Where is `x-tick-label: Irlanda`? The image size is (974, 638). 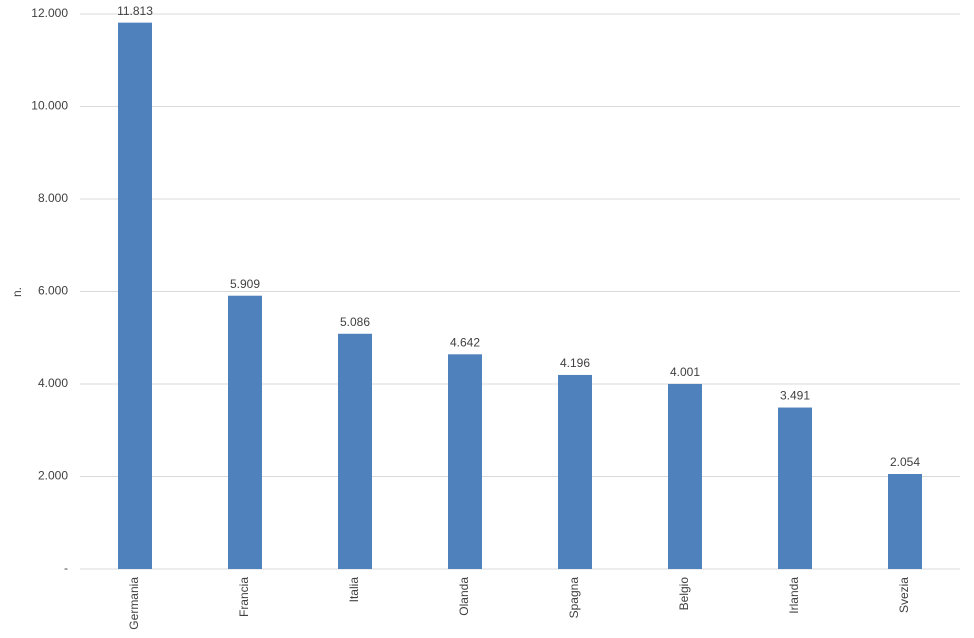 x-tick-label: Irlanda is located at coordinates (794, 595).